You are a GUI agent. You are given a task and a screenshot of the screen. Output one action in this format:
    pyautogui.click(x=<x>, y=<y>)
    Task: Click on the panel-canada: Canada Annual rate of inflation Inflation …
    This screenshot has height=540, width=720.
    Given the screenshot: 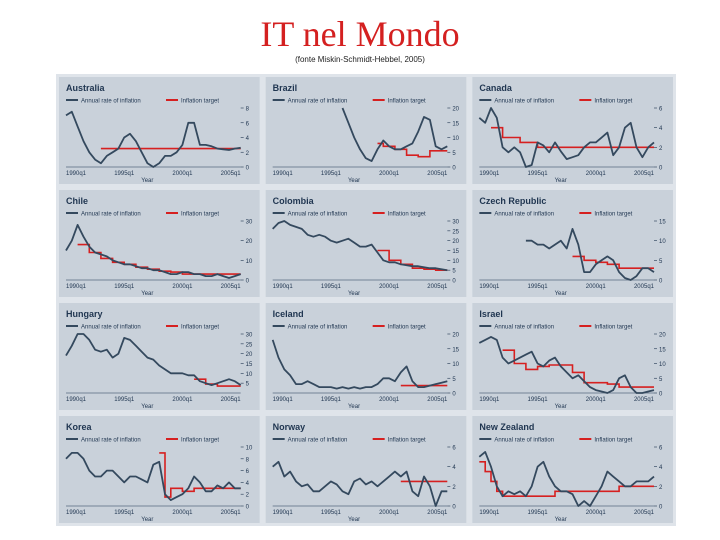 What is the action you would take?
    pyautogui.click(x=572, y=130)
    